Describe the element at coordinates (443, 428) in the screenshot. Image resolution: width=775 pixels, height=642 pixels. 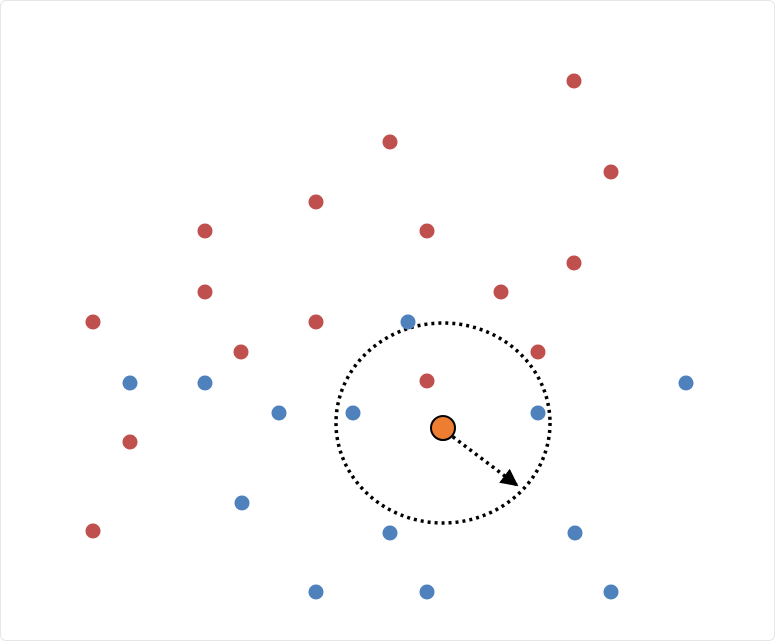
I see `query-point` at that location.